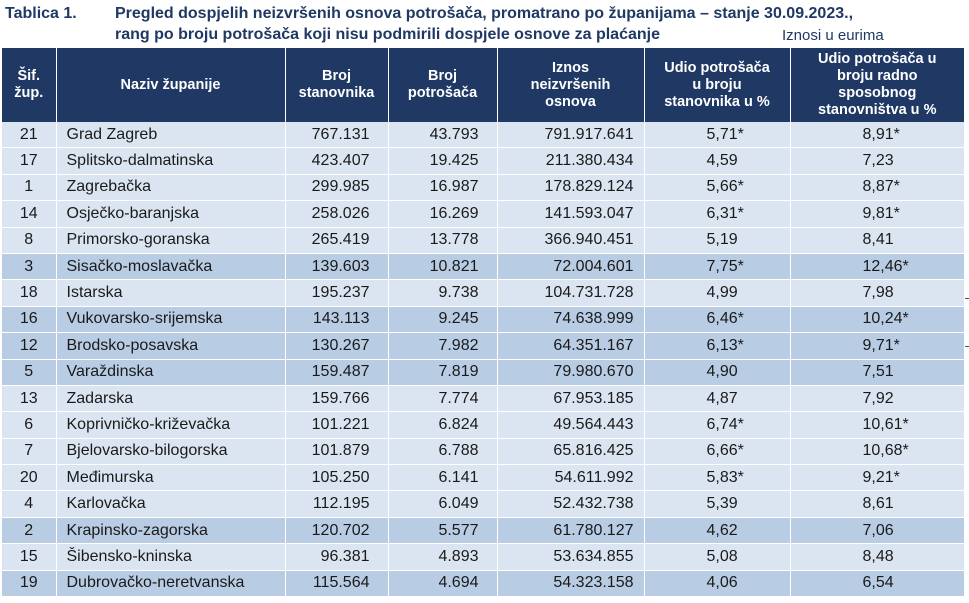 The width and height of the screenshot is (969, 603). I want to click on consumers-cell: 6.049, so click(443, 504).